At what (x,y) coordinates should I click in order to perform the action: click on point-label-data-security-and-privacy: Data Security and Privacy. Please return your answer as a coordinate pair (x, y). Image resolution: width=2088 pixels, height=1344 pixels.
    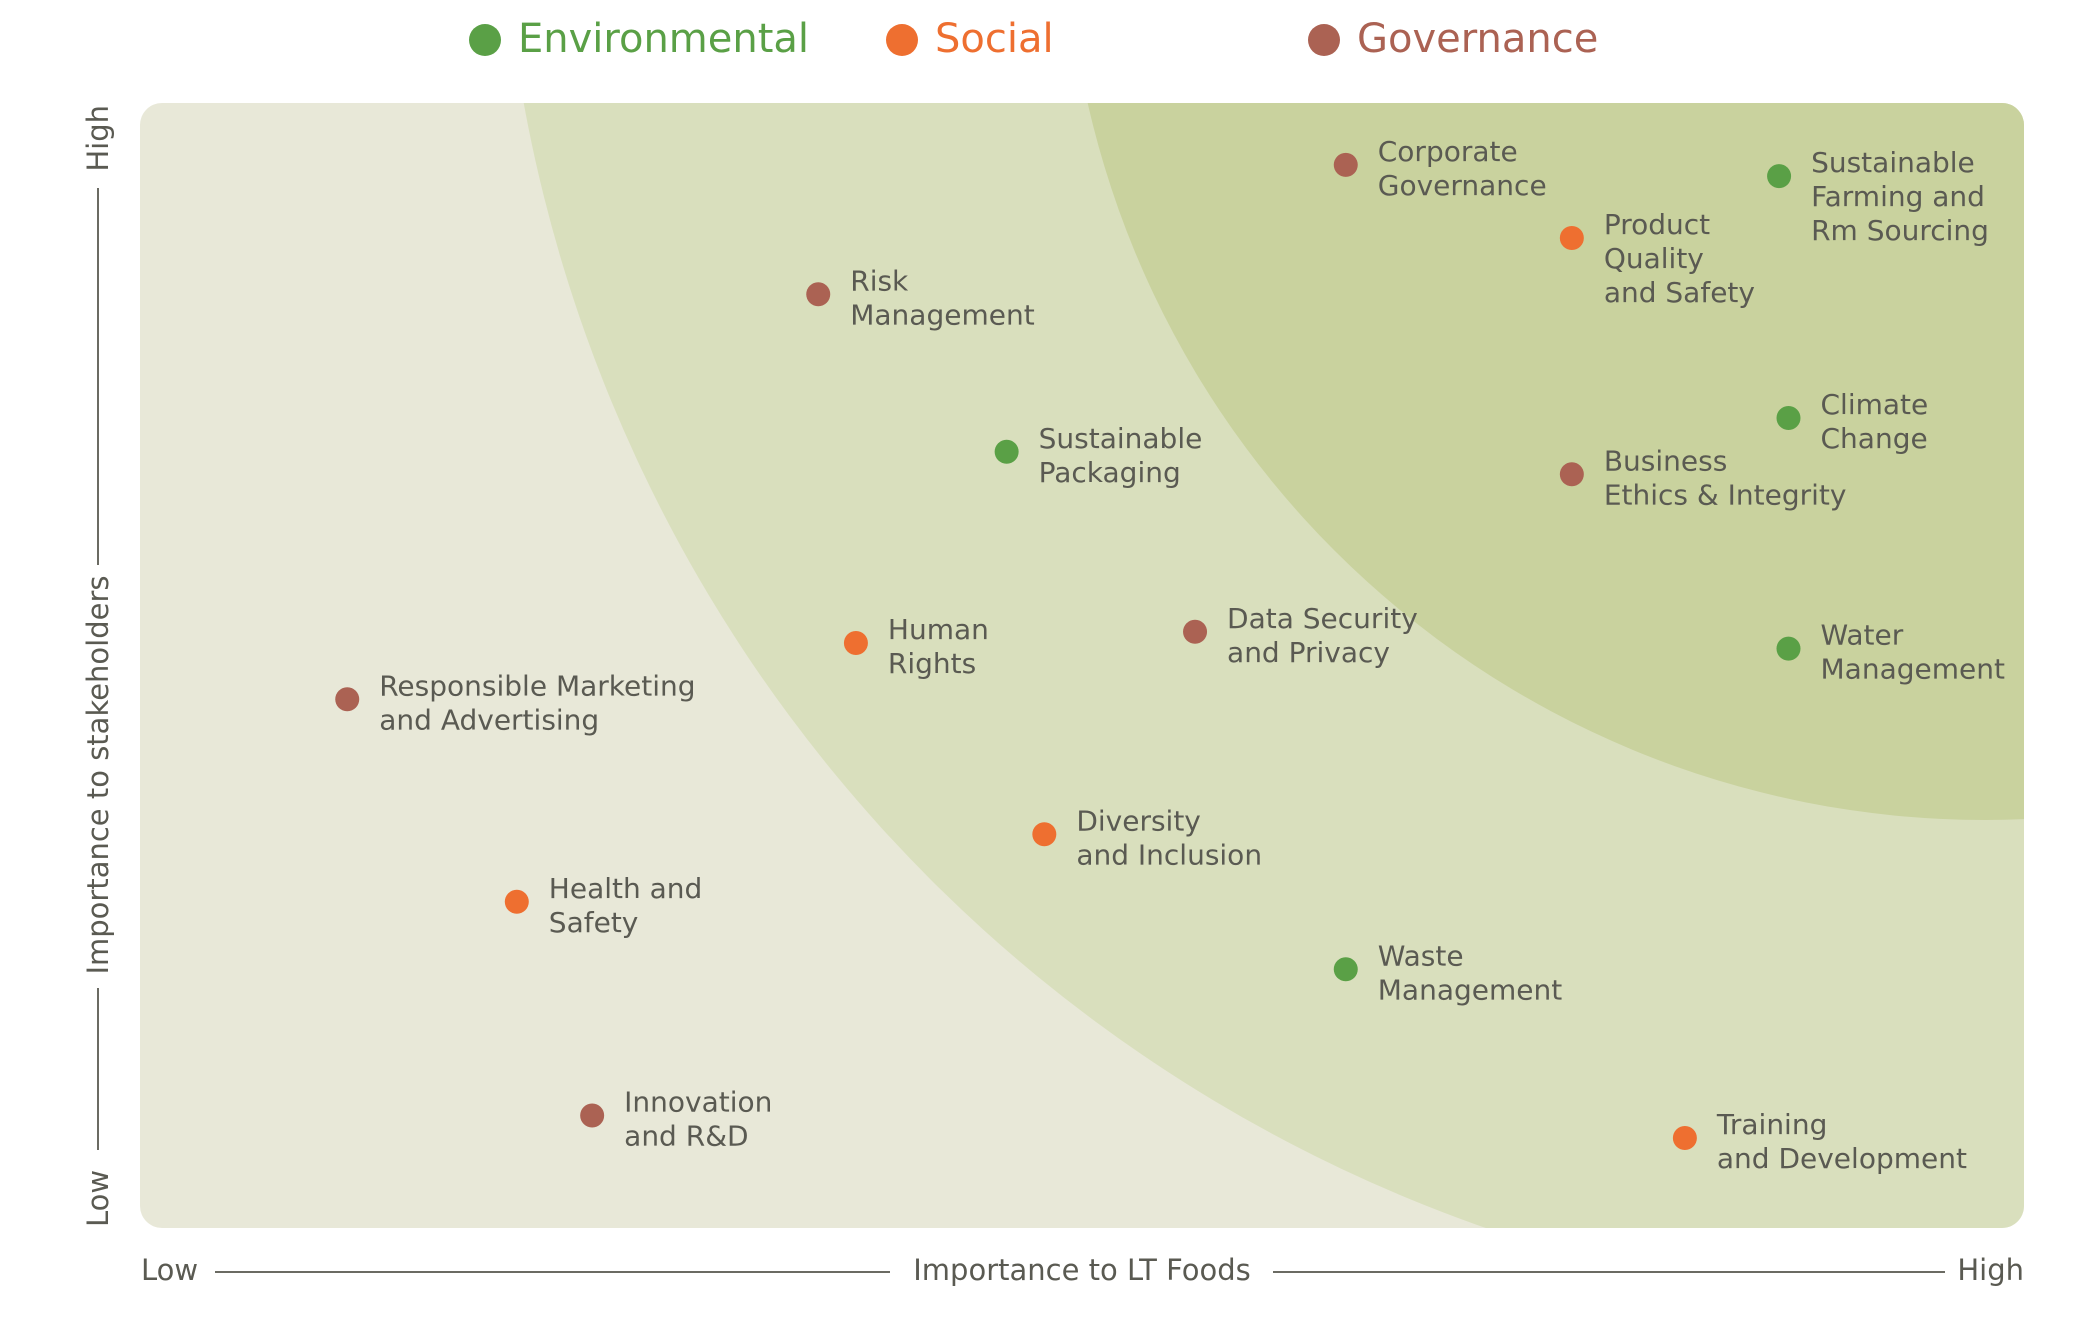
    Looking at the image, I should click on (1322, 635).